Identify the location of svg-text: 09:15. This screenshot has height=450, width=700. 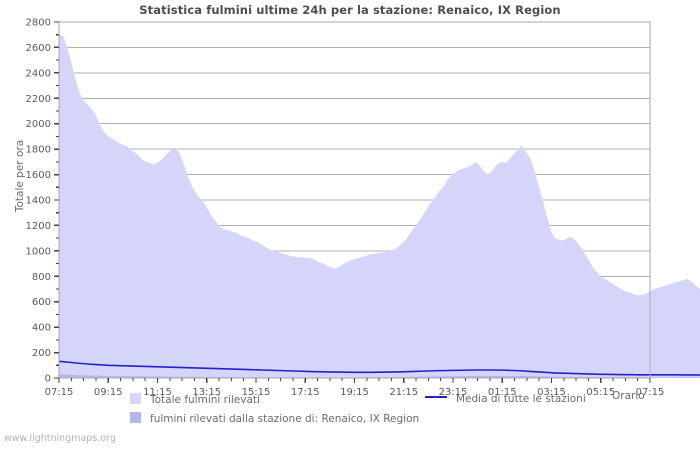
(108, 392).